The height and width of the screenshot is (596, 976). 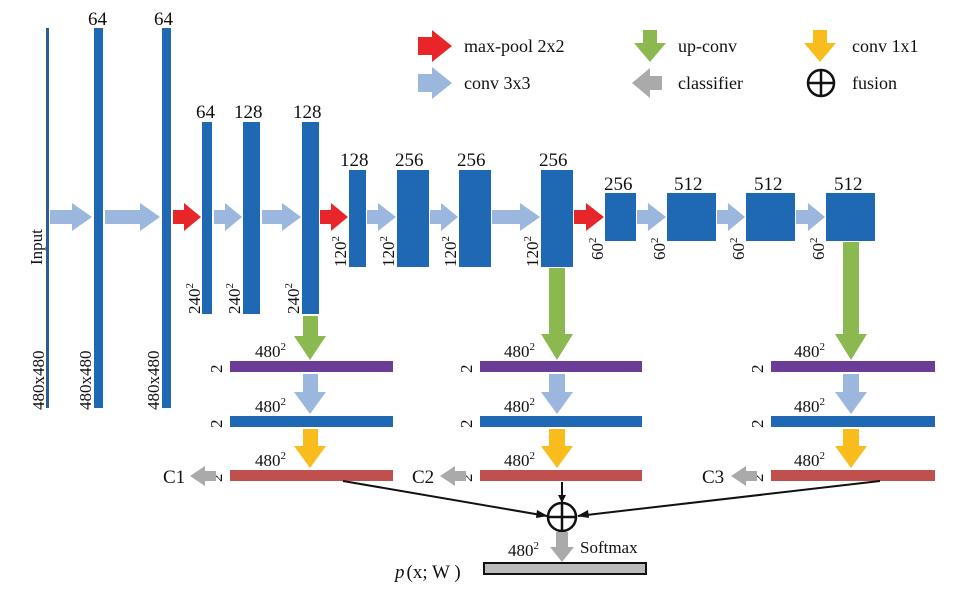 I want to click on classifier-c1-label: C1, so click(x=174, y=477).